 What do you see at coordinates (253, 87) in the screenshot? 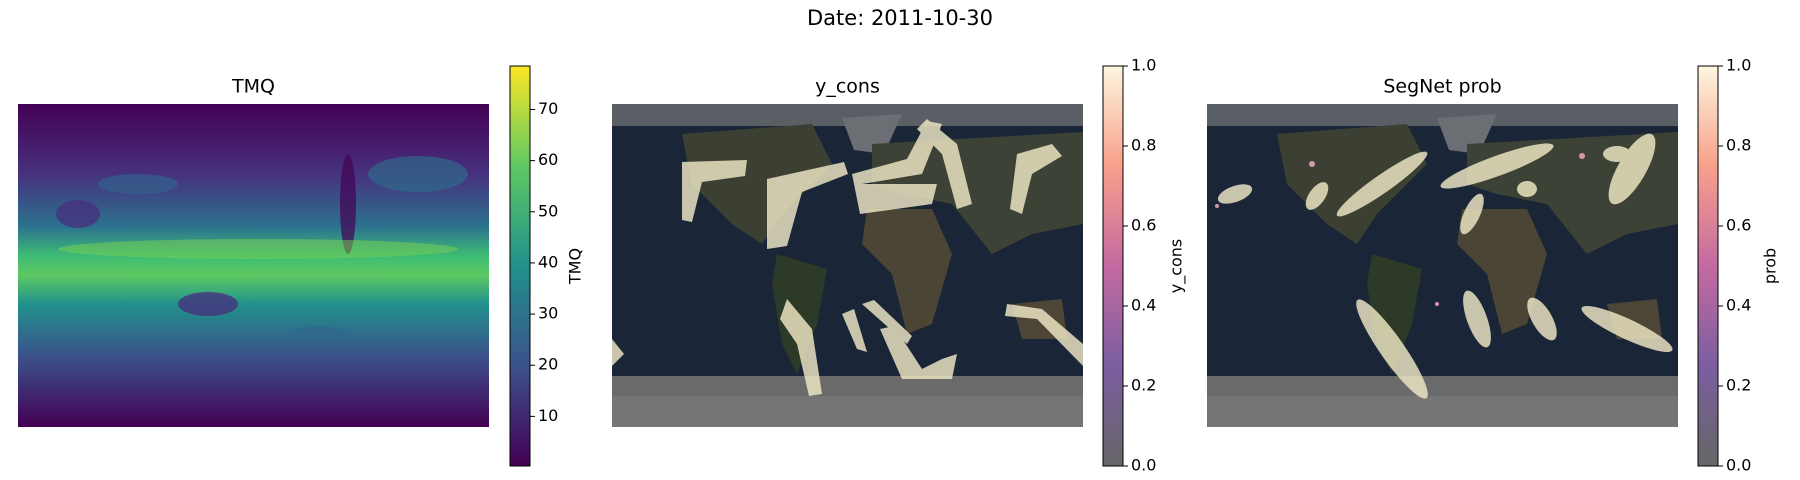
I see `panel-title: TMQ` at bounding box center [253, 87].